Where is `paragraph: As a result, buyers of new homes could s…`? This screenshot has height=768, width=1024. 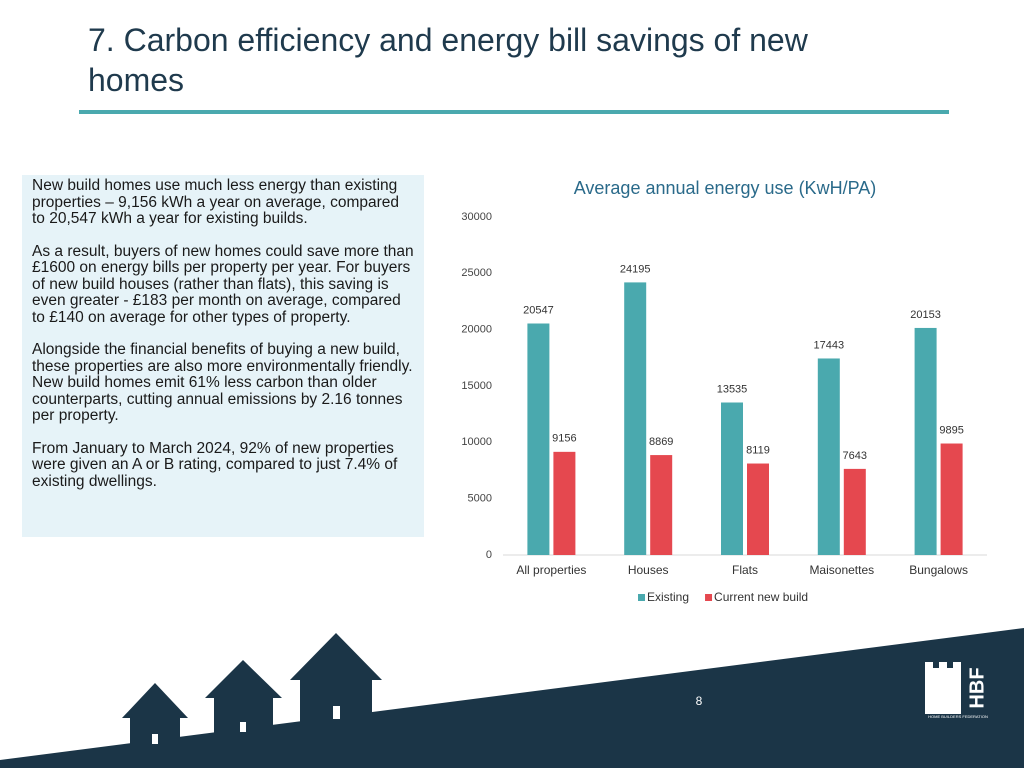 paragraph: As a result, buyers of new homes could s… is located at coordinates (223, 284).